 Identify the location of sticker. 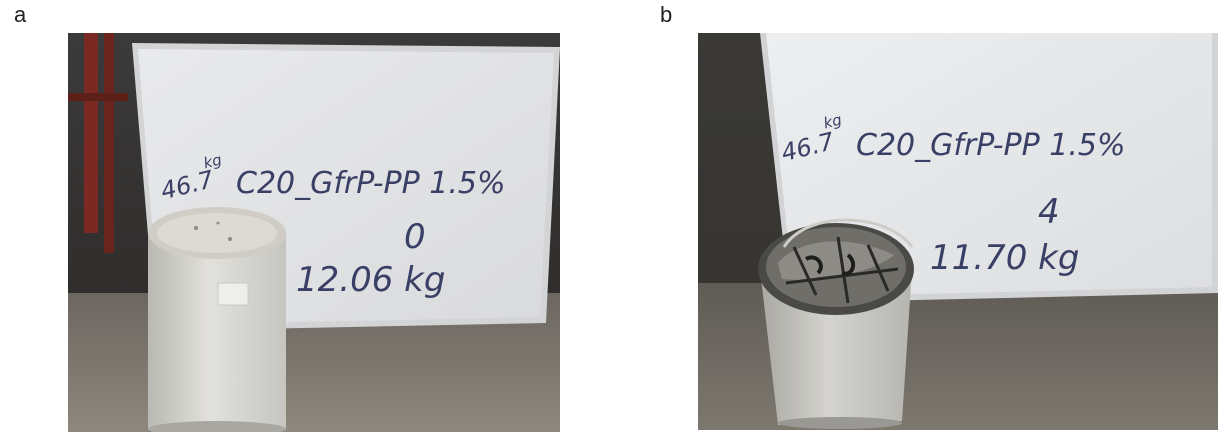
(233, 294).